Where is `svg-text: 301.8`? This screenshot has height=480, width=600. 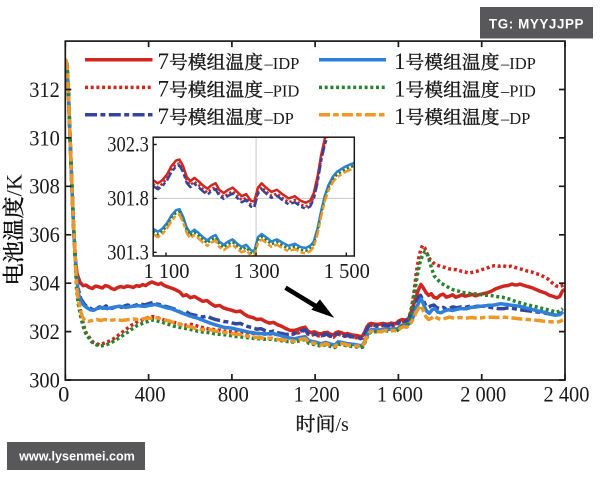
svg-text: 301.8 is located at coordinates (128, 197).